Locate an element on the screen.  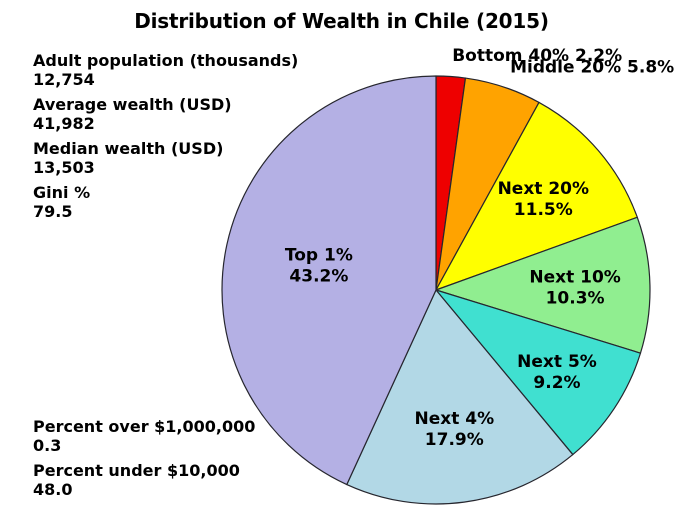
stat-average-wealth: Average wealth (USD) 41,982 is located at coordinates (165, 114).